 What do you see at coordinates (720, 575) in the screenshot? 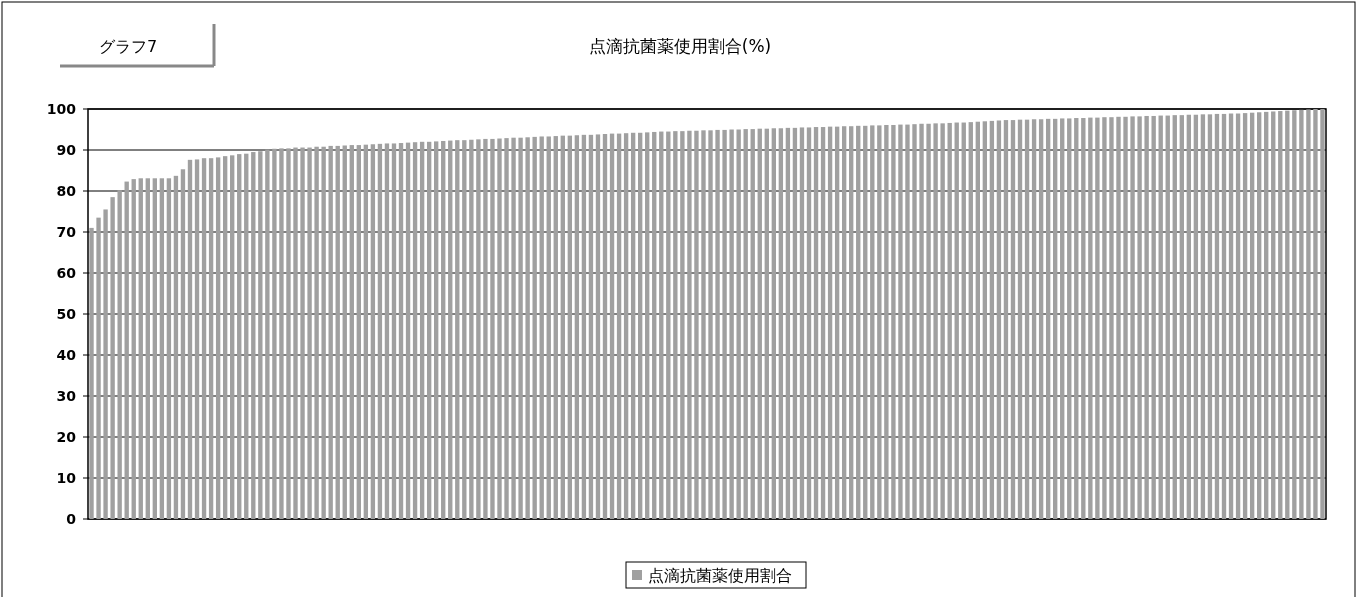
I see `legend-label: 点滴抗菌薬使用割合` at bounding box center [720, 575].